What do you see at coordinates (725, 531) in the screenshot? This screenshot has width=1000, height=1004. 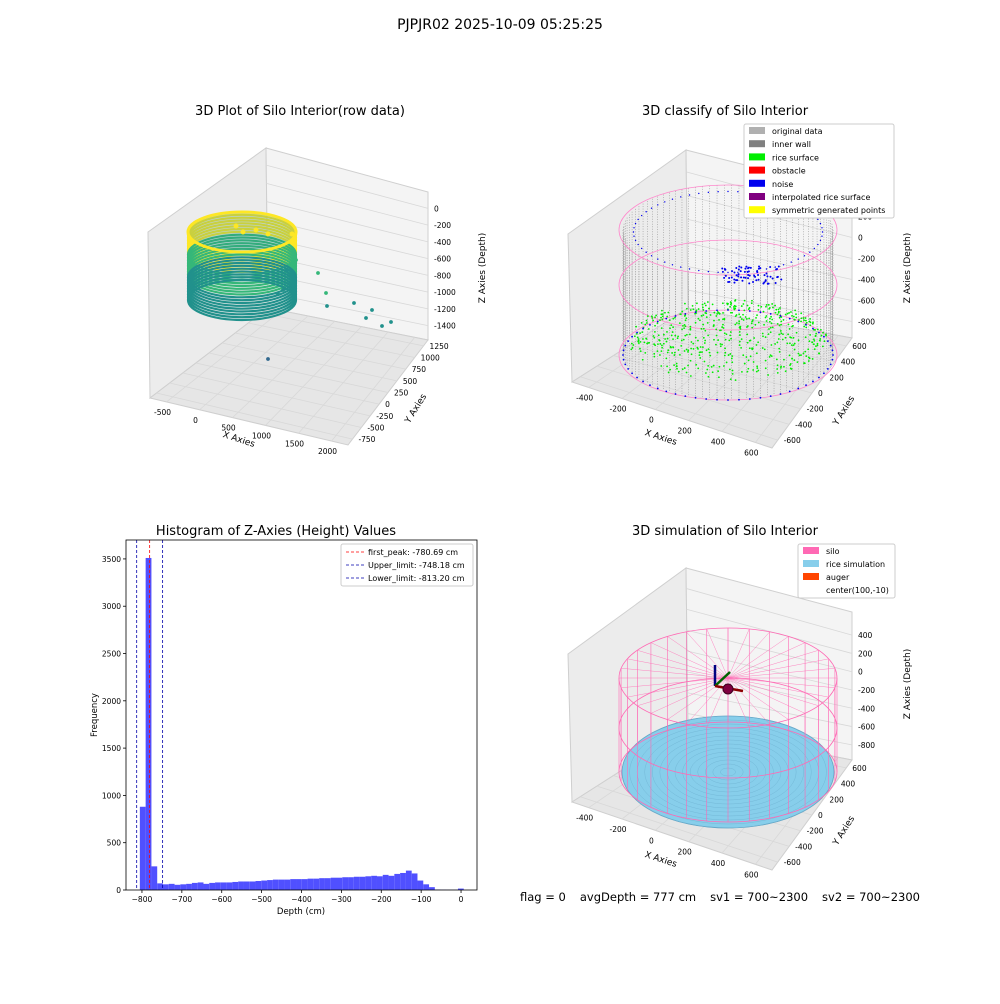 I see `simulation-chart-title: 3D simulation of Silo Interior` at bounding box center [725, 531].